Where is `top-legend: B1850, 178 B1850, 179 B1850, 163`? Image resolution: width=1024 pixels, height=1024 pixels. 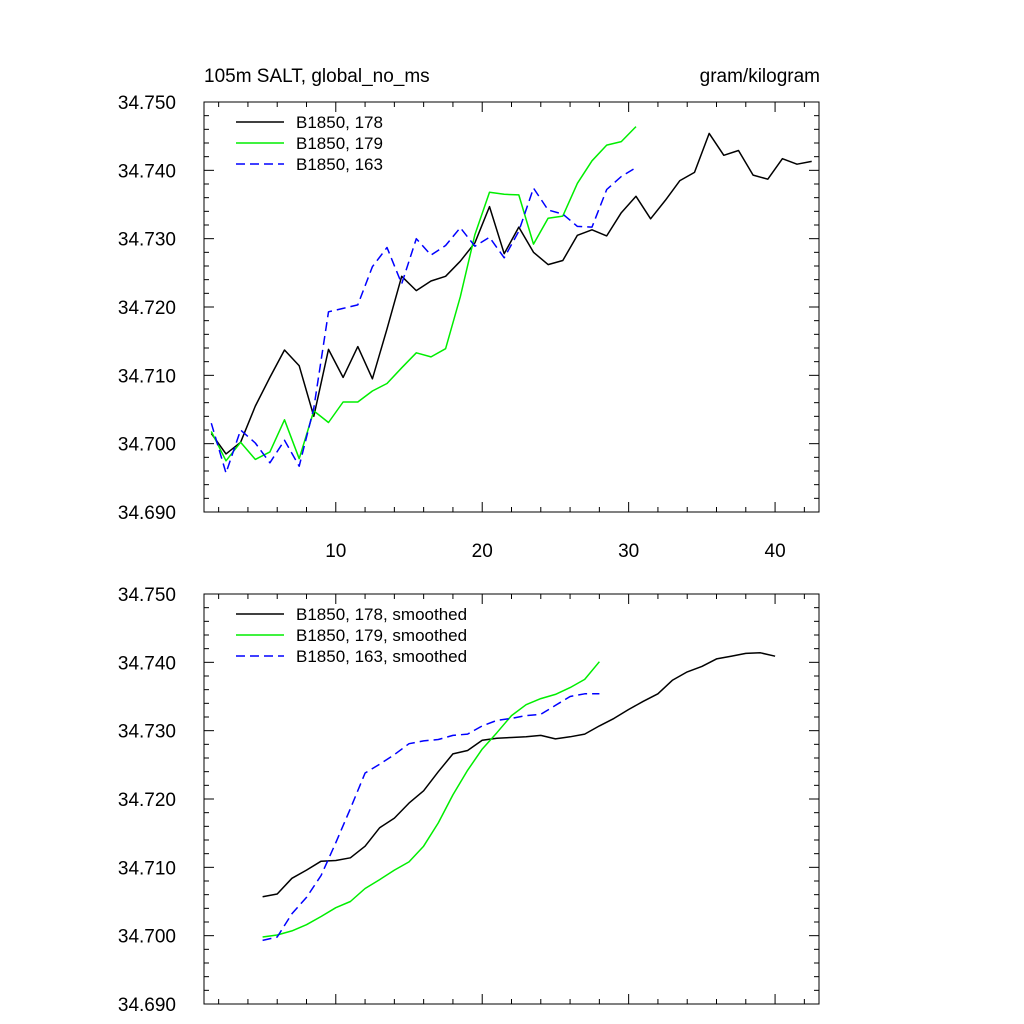 top-legend: B1850, 178 B1850, 179 B1850, 163 is located at coordinates (309, 143).